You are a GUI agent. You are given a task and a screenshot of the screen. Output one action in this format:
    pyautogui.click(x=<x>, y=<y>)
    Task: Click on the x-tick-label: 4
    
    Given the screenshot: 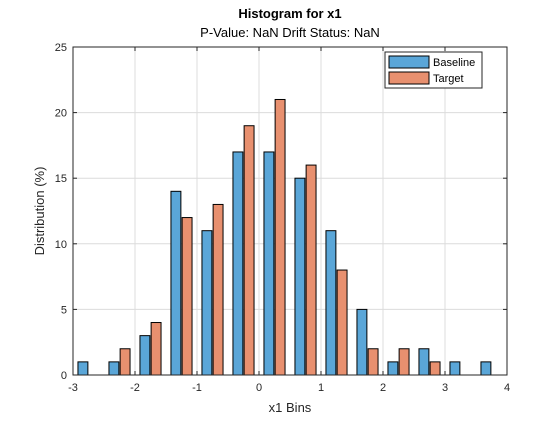 What is the action you would take?
    pyautogui.click(x=507, y=388)
    